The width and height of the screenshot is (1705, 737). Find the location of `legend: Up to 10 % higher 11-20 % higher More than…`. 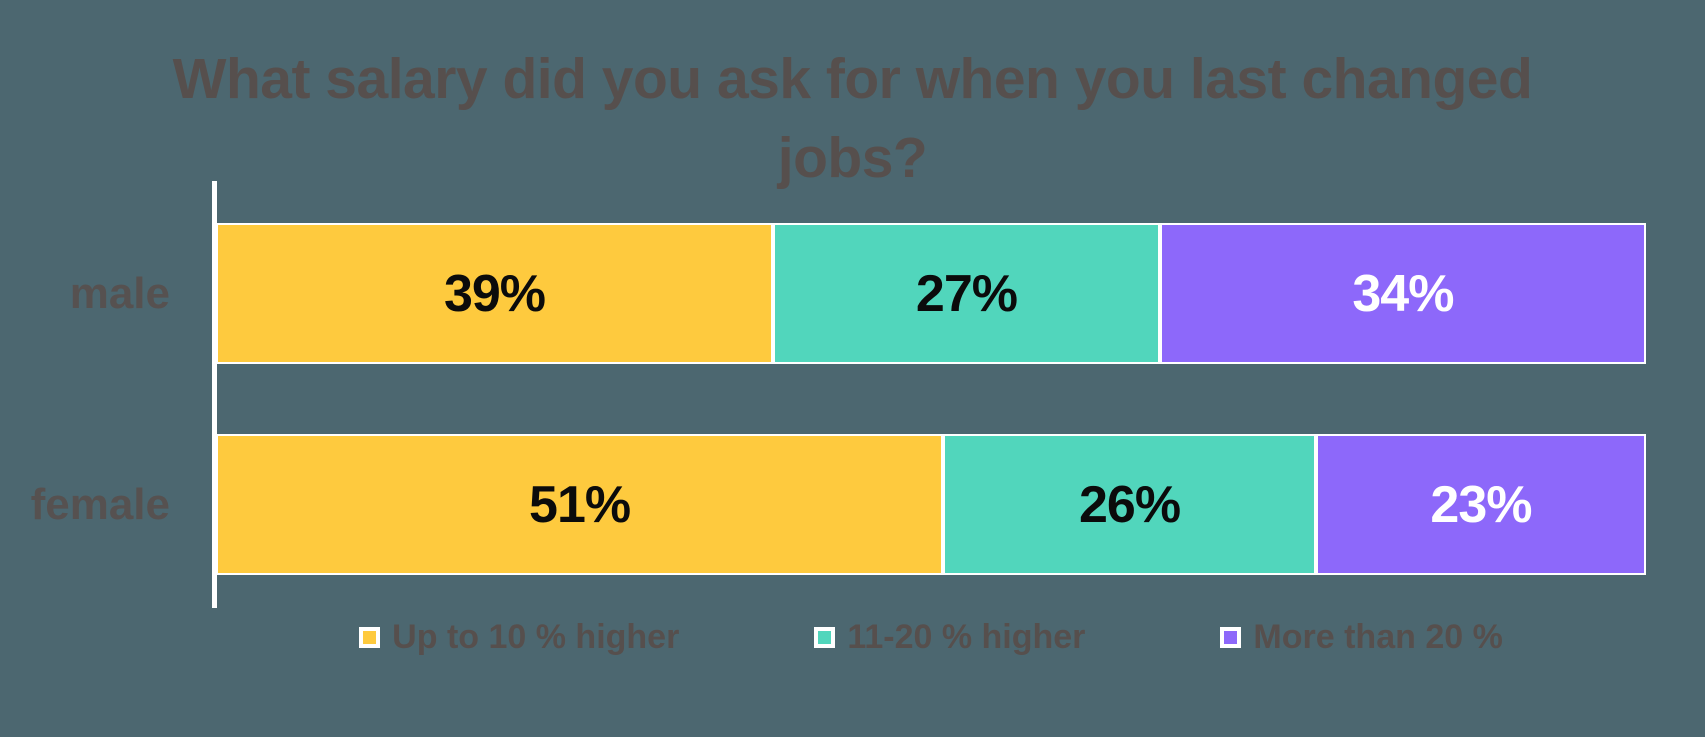

legend: Up to 10 % higher 11-20 % higher More than… is located at coordinates (931, 637).